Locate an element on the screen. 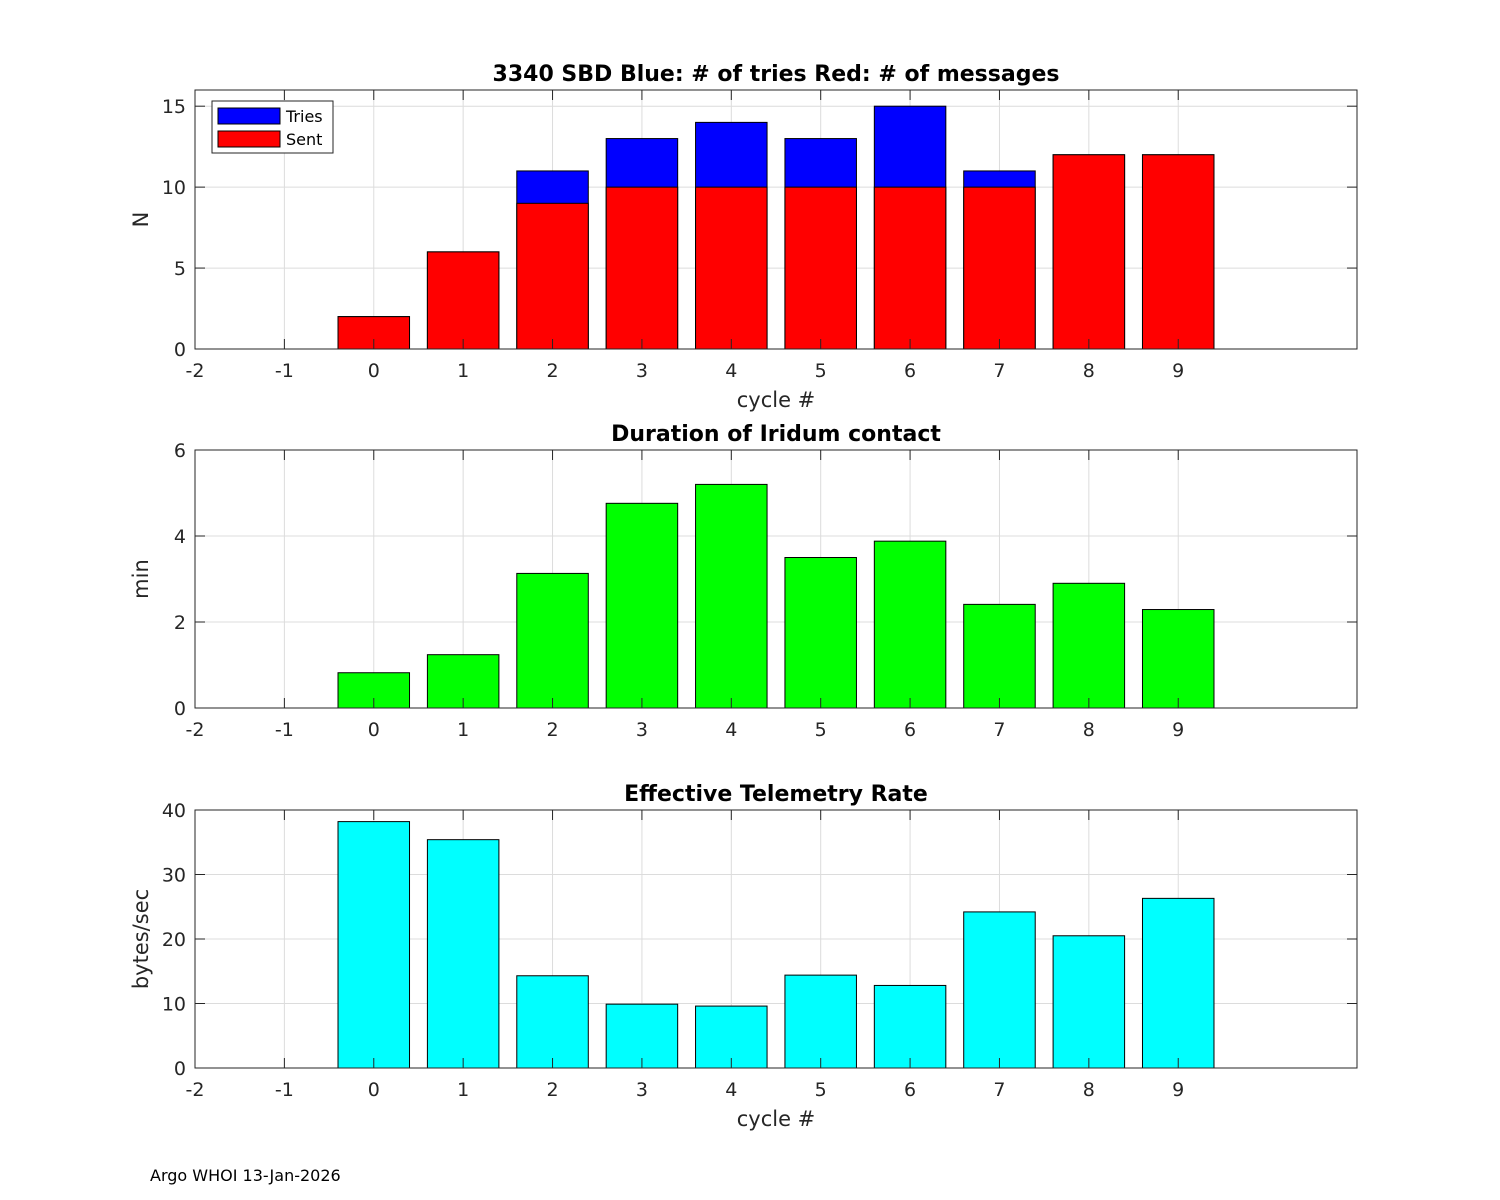 The height and width of the screenshot is (1200, 1500). y-tick-label: 5 is located at coordinates (180, 269).